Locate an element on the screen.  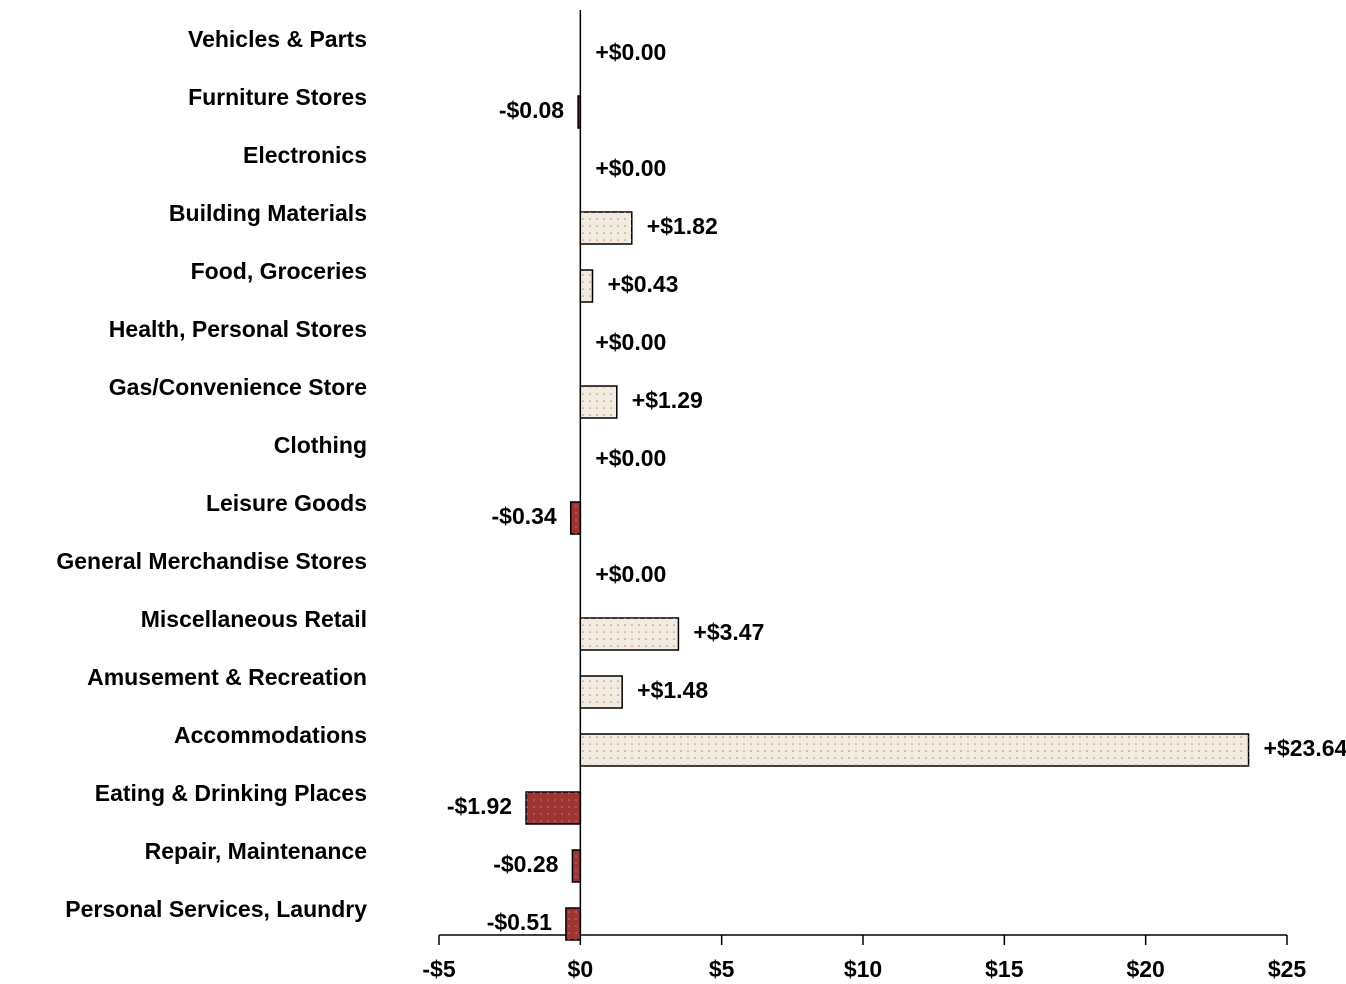
category-label: Food, Groceries is located at coordinates (279, 271).